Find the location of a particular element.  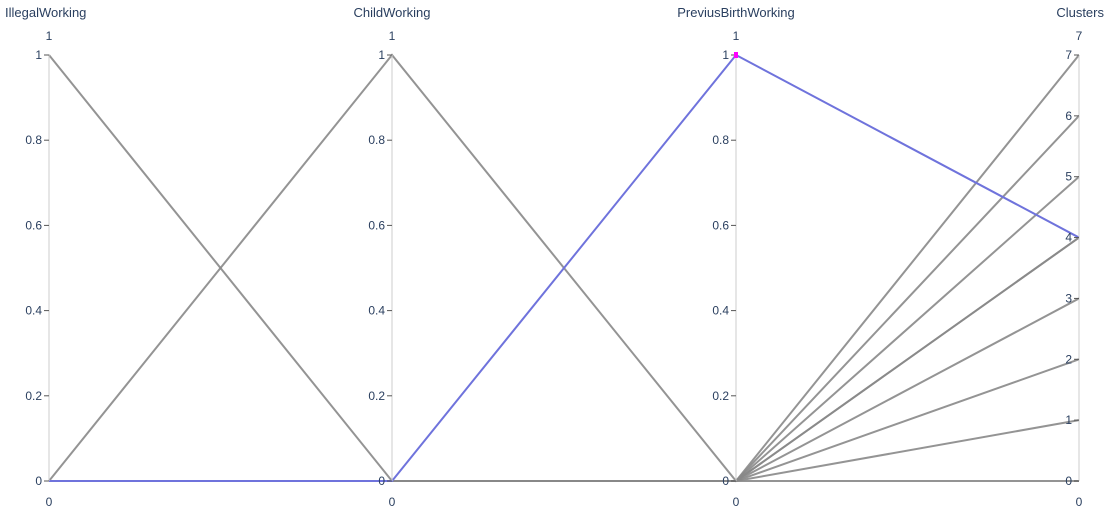

axis-0: IllegalWorking 1 00 0.2 0.4 0.6 0.8 1 is located at coordinates (45, 257).